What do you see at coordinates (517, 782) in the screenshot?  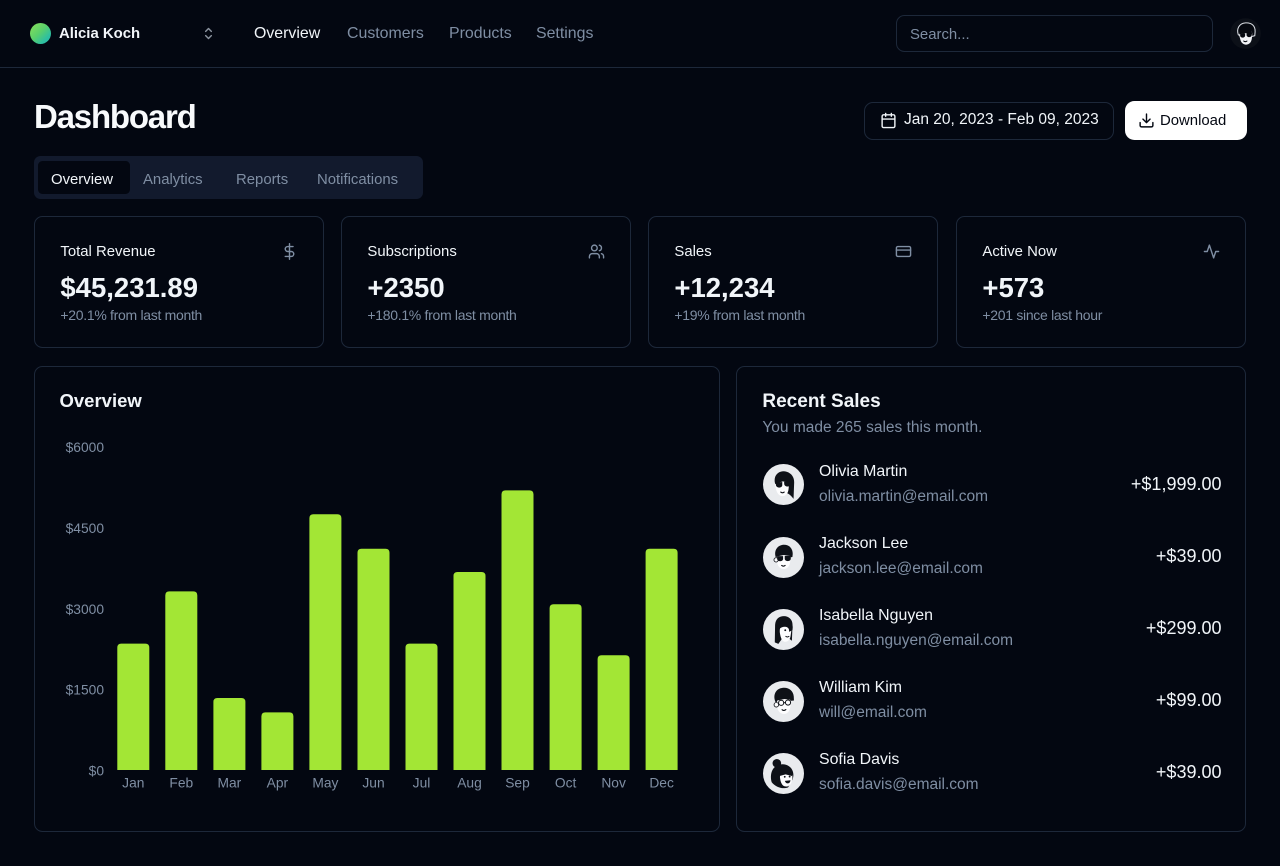 I see `svg-text: Sep` at bounding box center [517, 782].